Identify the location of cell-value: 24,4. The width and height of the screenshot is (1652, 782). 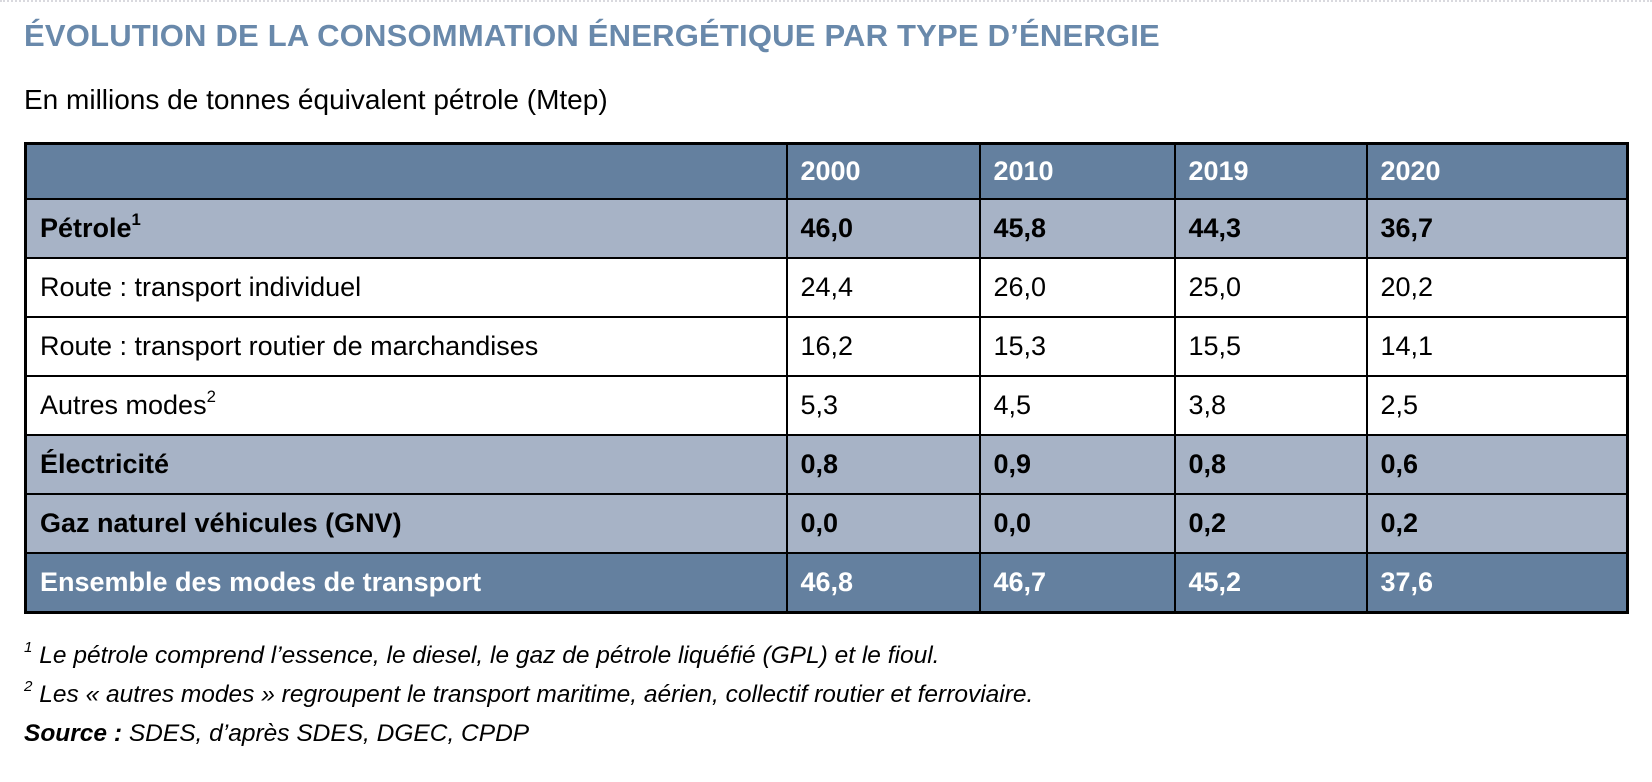
(883, 287).